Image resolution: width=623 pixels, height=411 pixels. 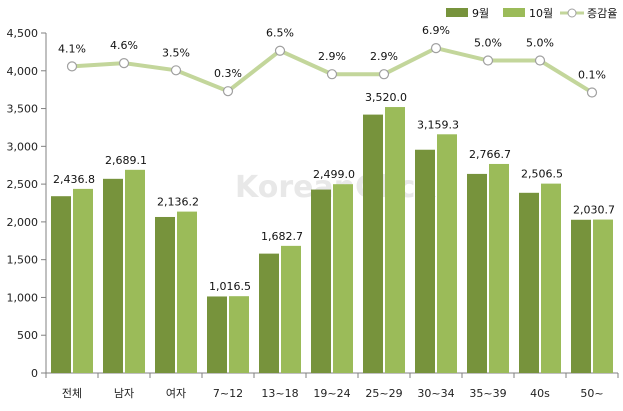 I want to click on y-tick-label: 3,000, so click(x=23, y=146).